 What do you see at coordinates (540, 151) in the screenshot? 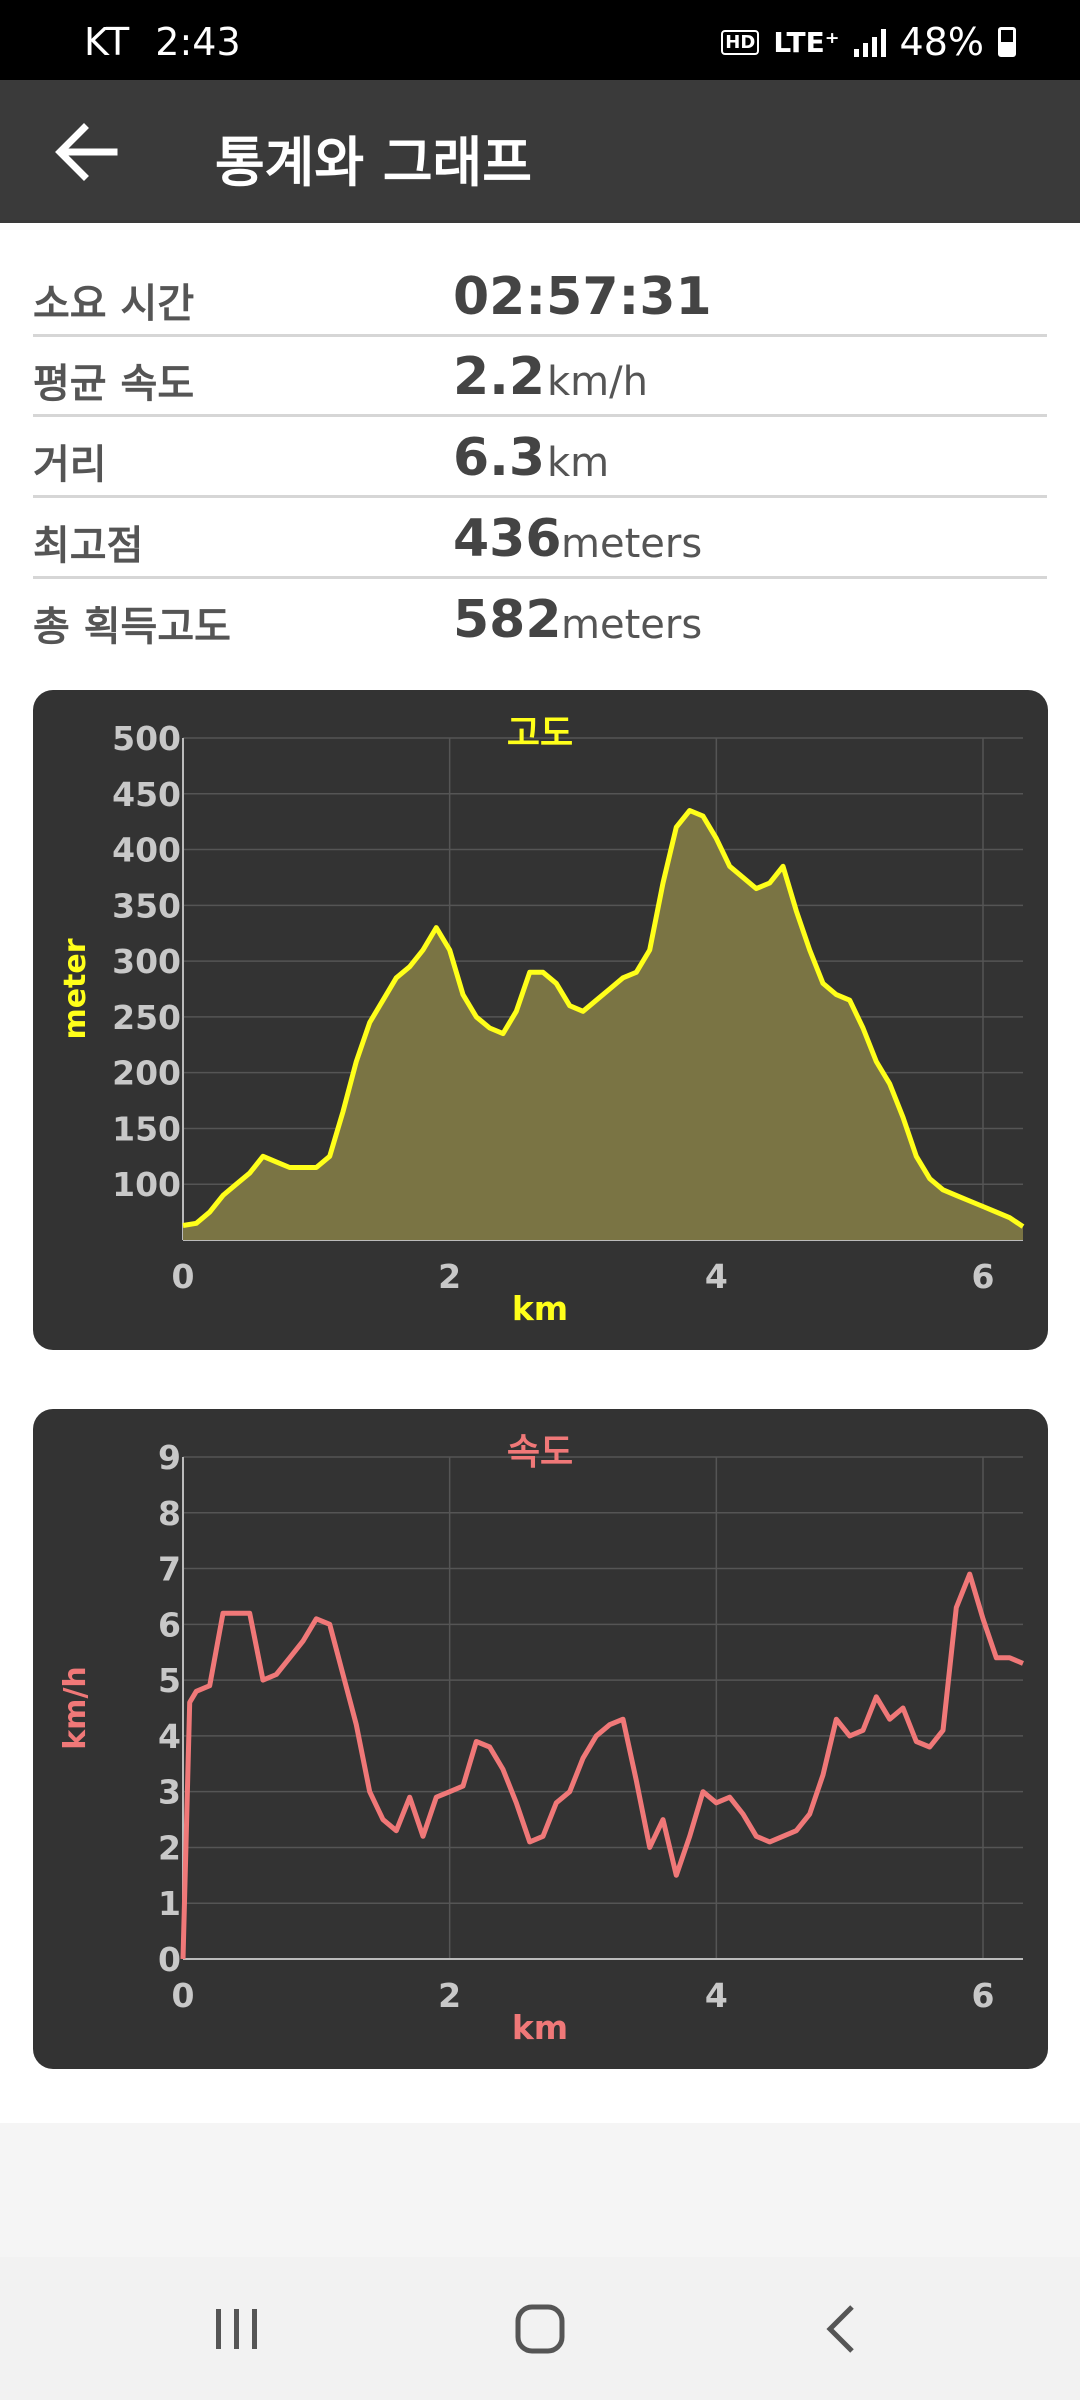
I see `app-bar: 통계와 그래프` at bounding box center [540, 151].